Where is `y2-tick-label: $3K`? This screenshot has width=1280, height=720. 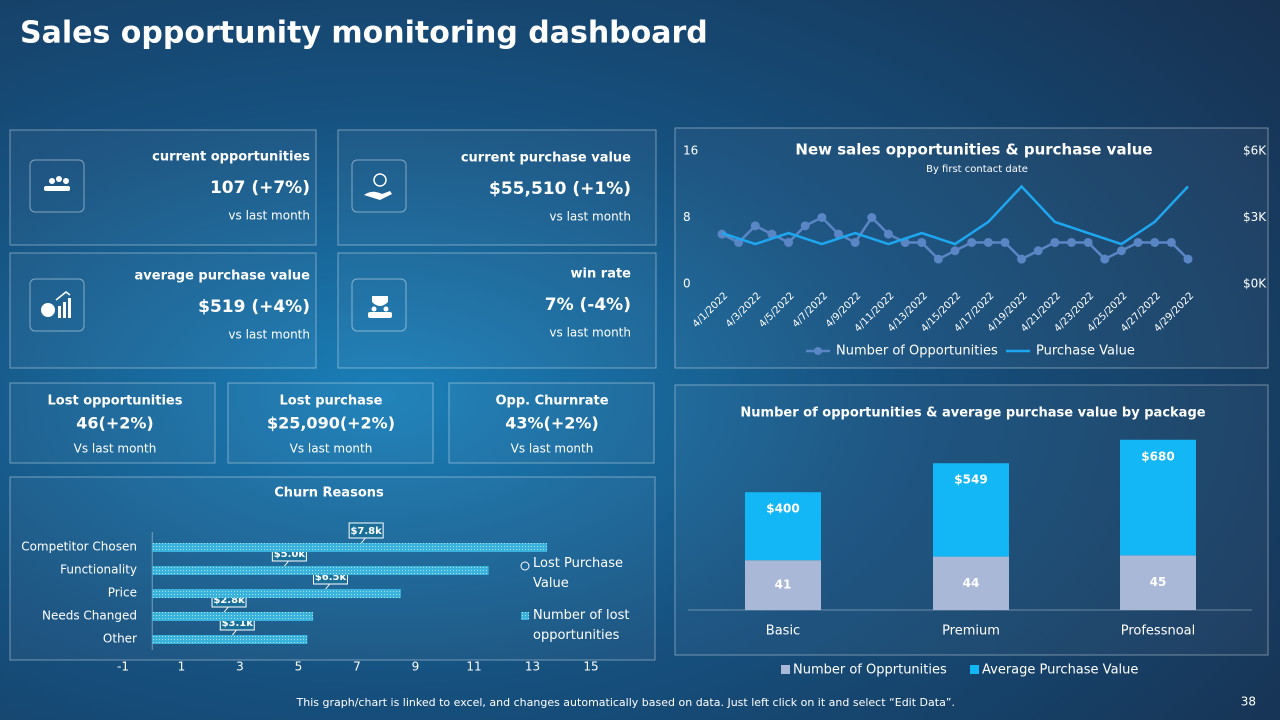 y2-tick-label: $3K is located at coordinates (1255, 217).